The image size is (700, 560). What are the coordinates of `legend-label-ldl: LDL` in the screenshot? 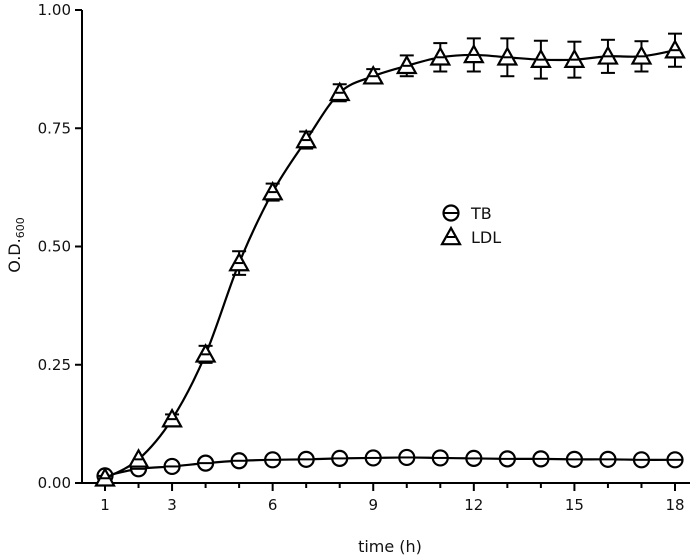 It's located at (486, 237).